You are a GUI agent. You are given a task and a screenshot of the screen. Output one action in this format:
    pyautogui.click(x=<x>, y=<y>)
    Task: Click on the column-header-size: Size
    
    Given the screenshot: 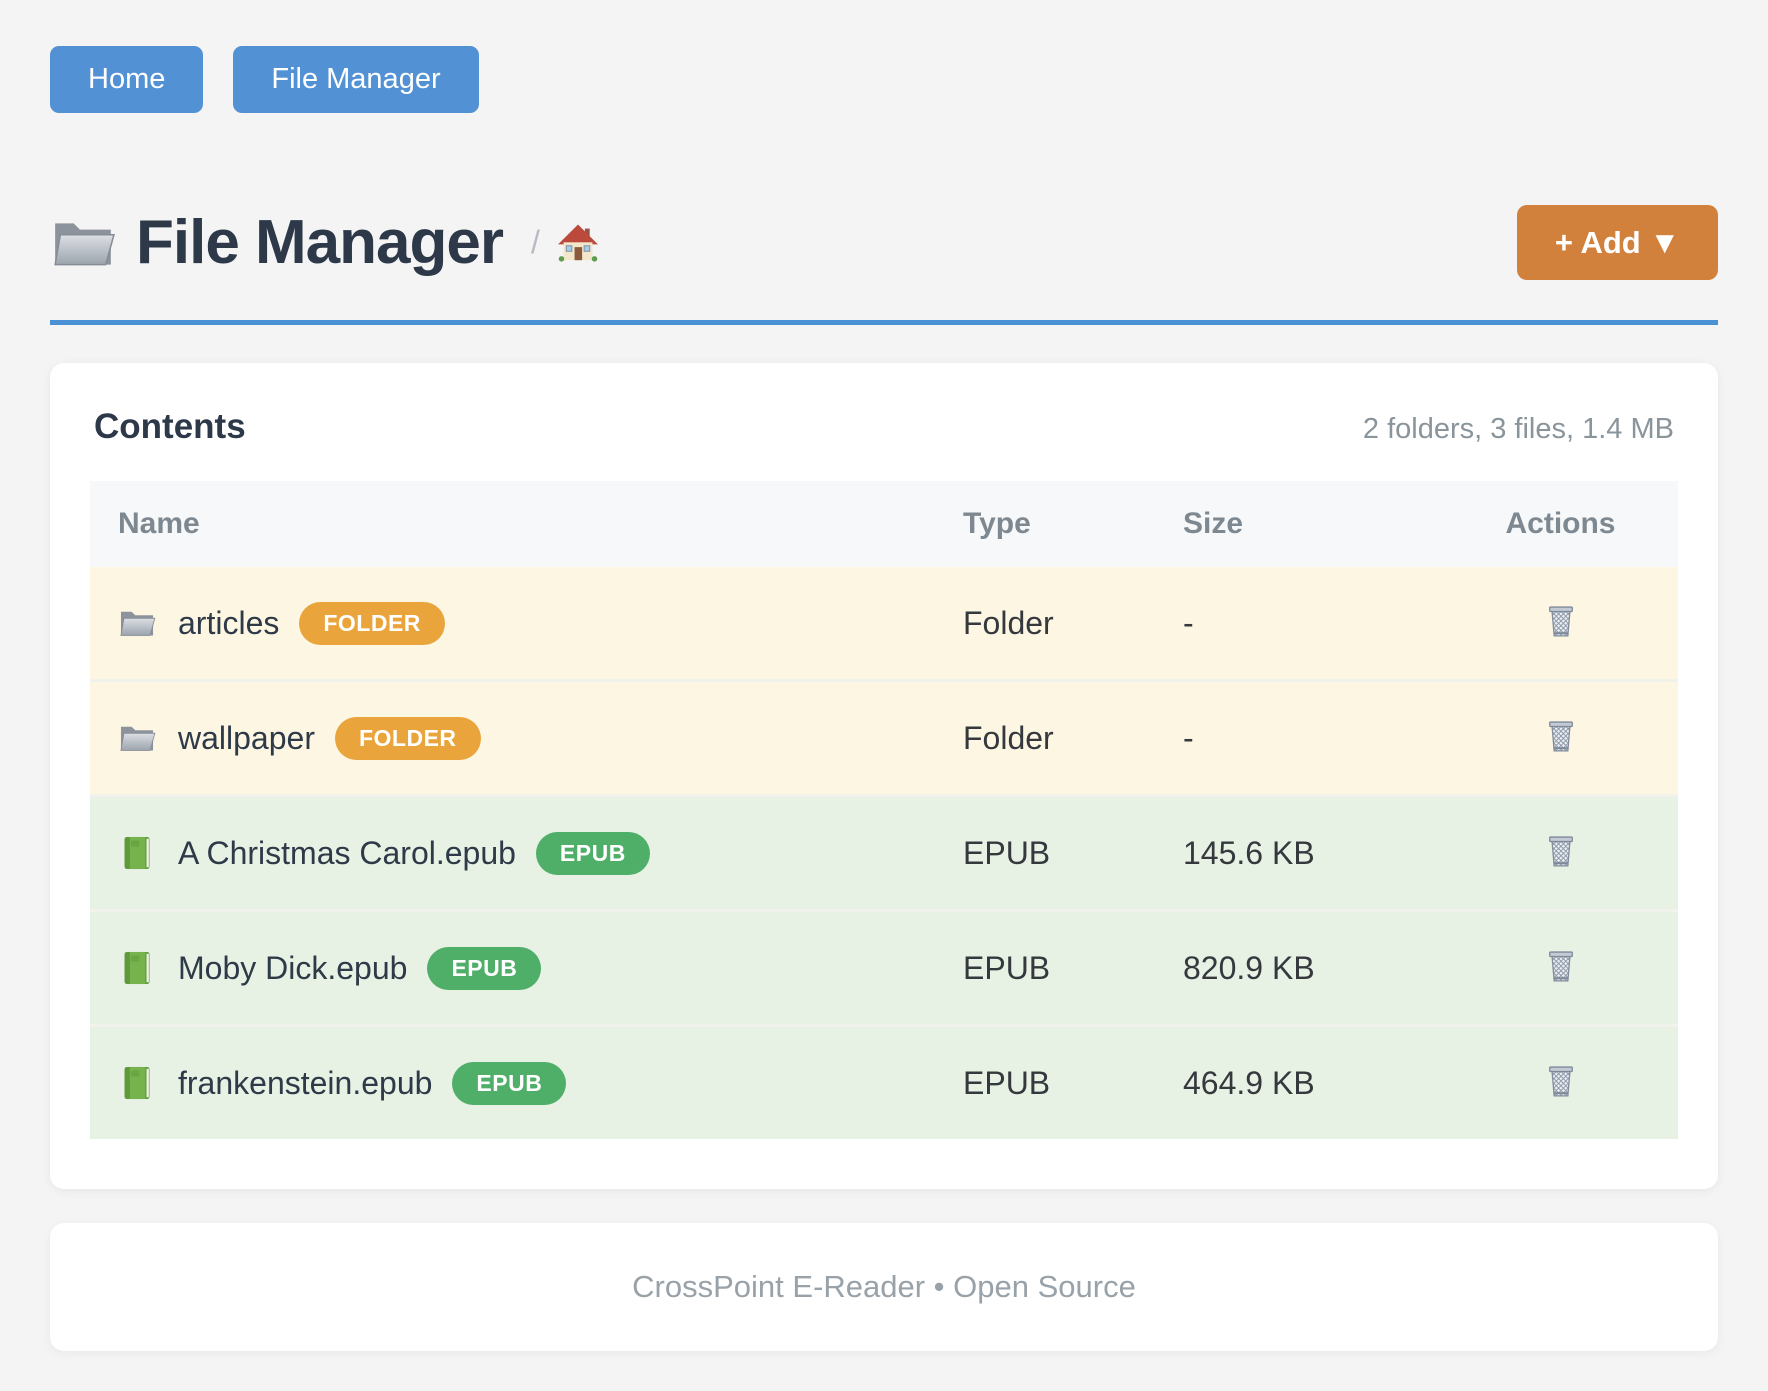 What is the action you would take?
    pyautogui.click(x=1299, y=524)
    